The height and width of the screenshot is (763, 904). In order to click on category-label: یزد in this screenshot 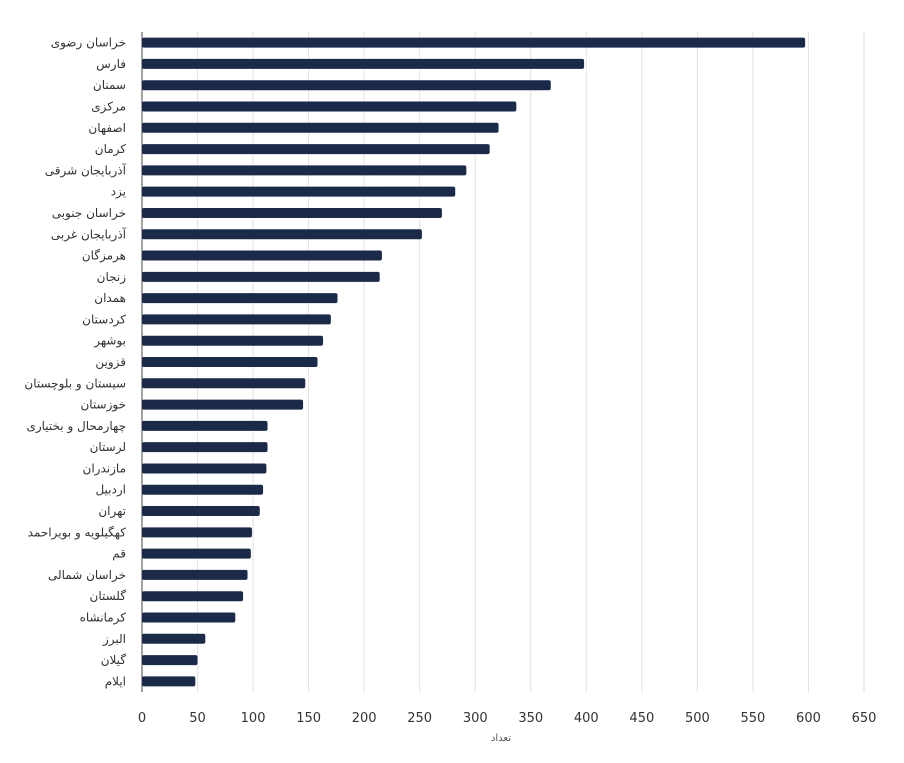, I will do `click(118, 192)`.